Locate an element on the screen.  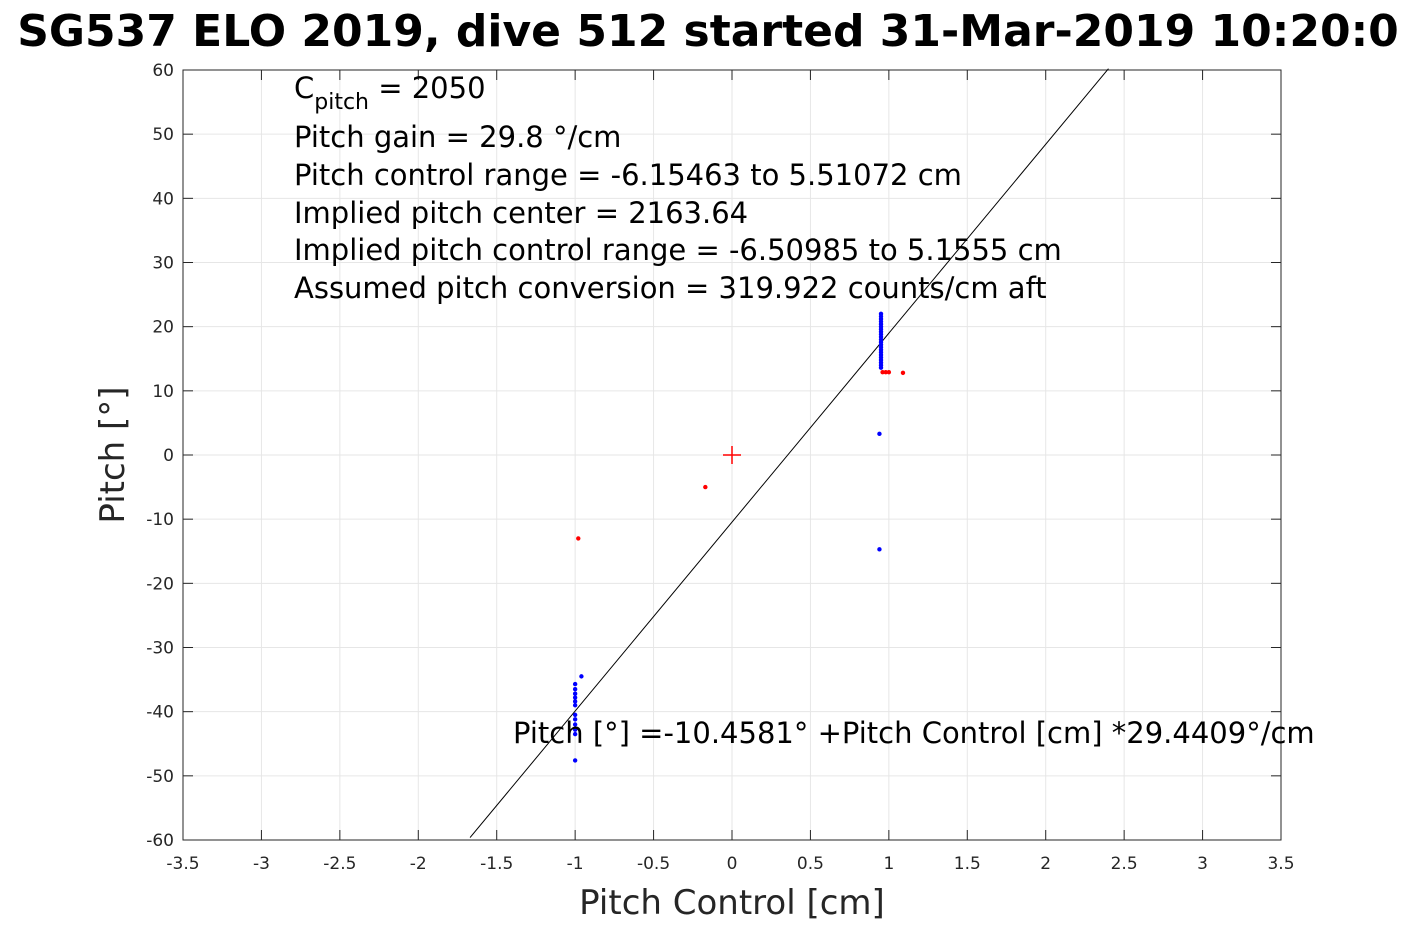
x-tick-label: 2 is located at coordinates (1045, 864).